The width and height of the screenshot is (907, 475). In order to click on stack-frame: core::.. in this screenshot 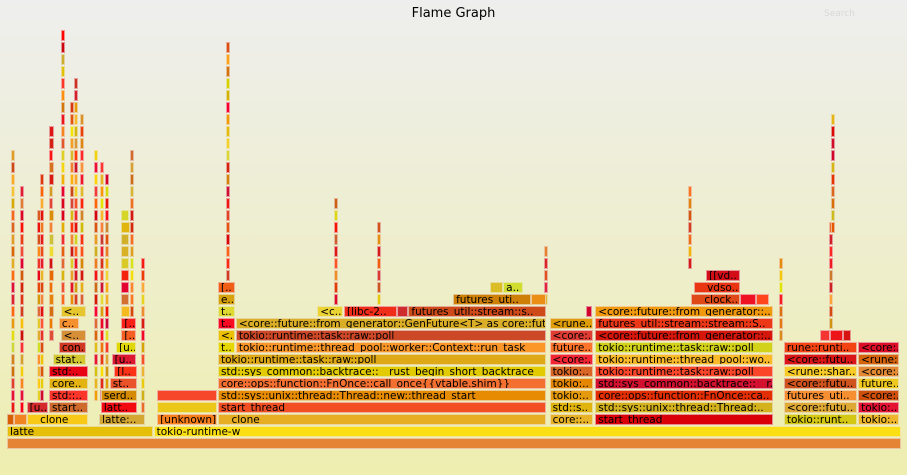, I will do `click(571, 419)`.